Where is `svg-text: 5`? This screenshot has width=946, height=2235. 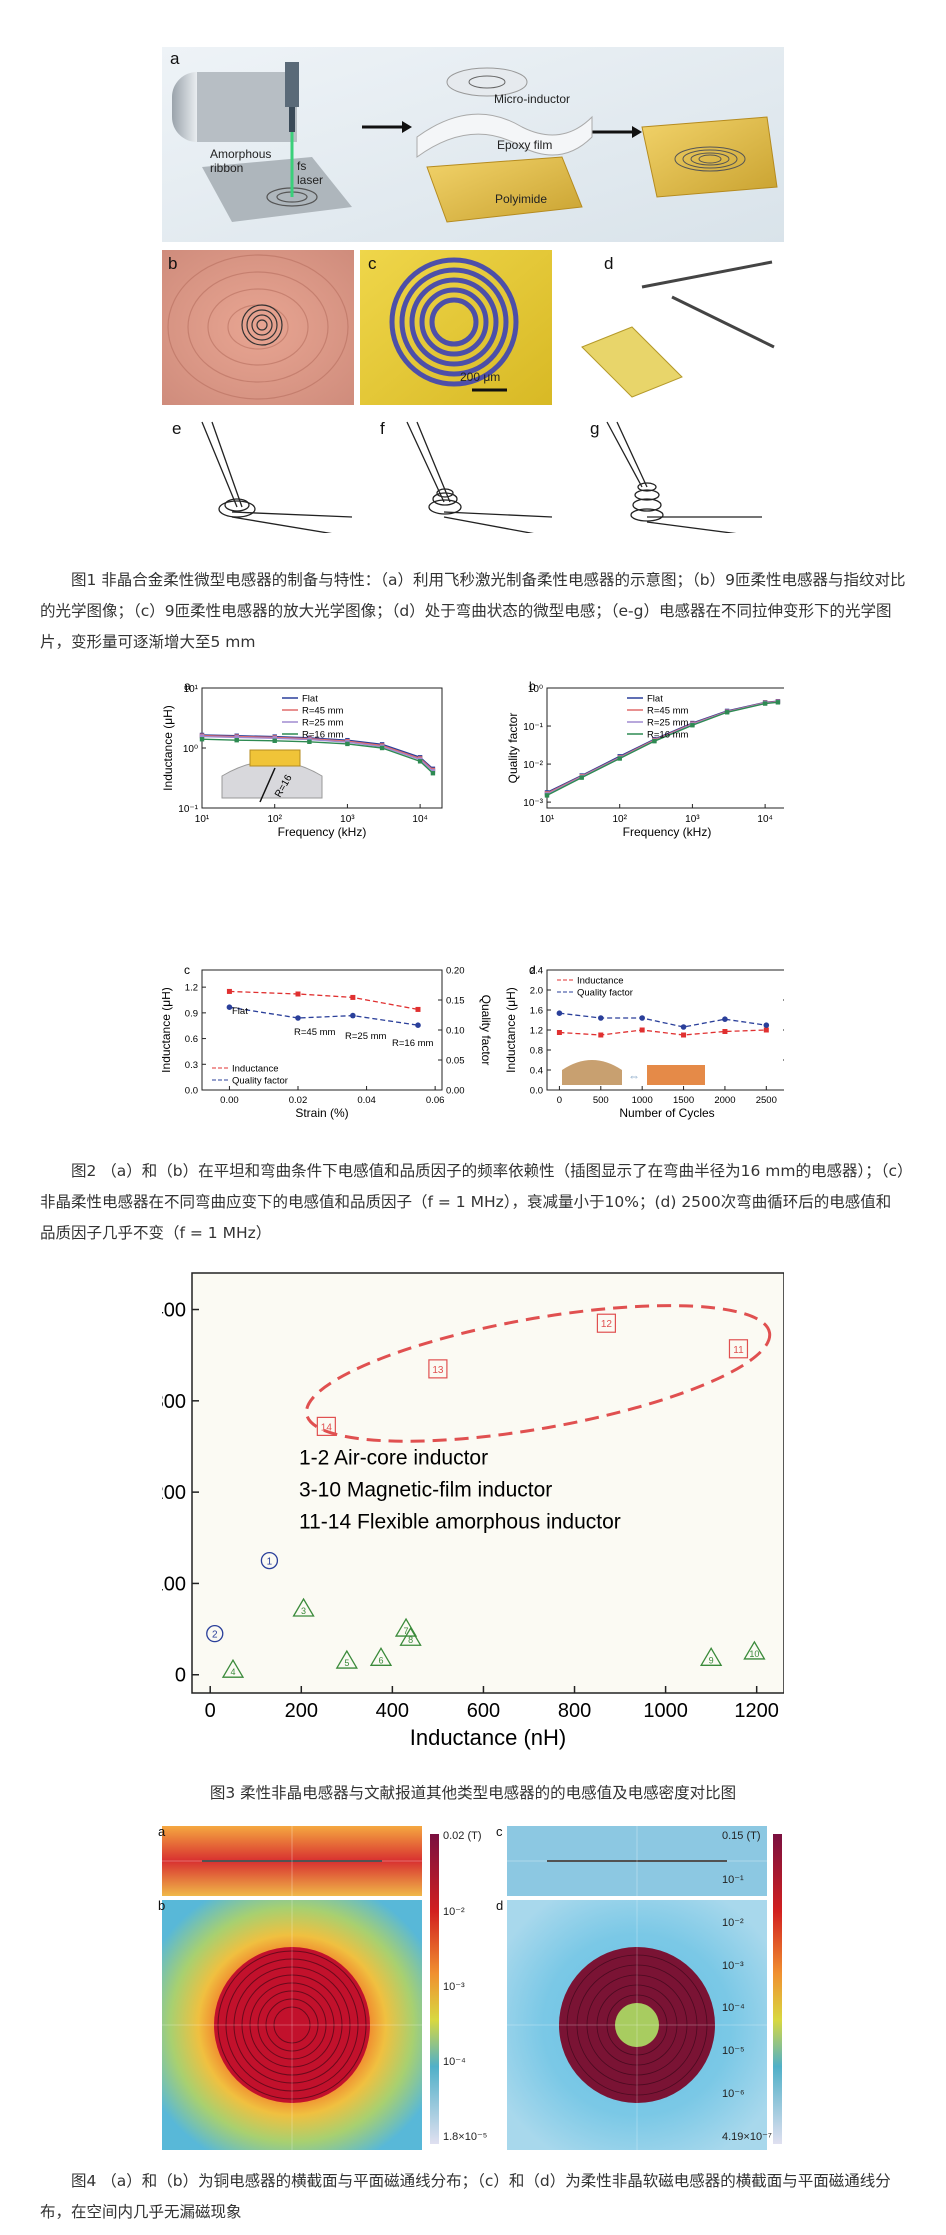
svg-text: 5 is located at coordinates (346, 1663).